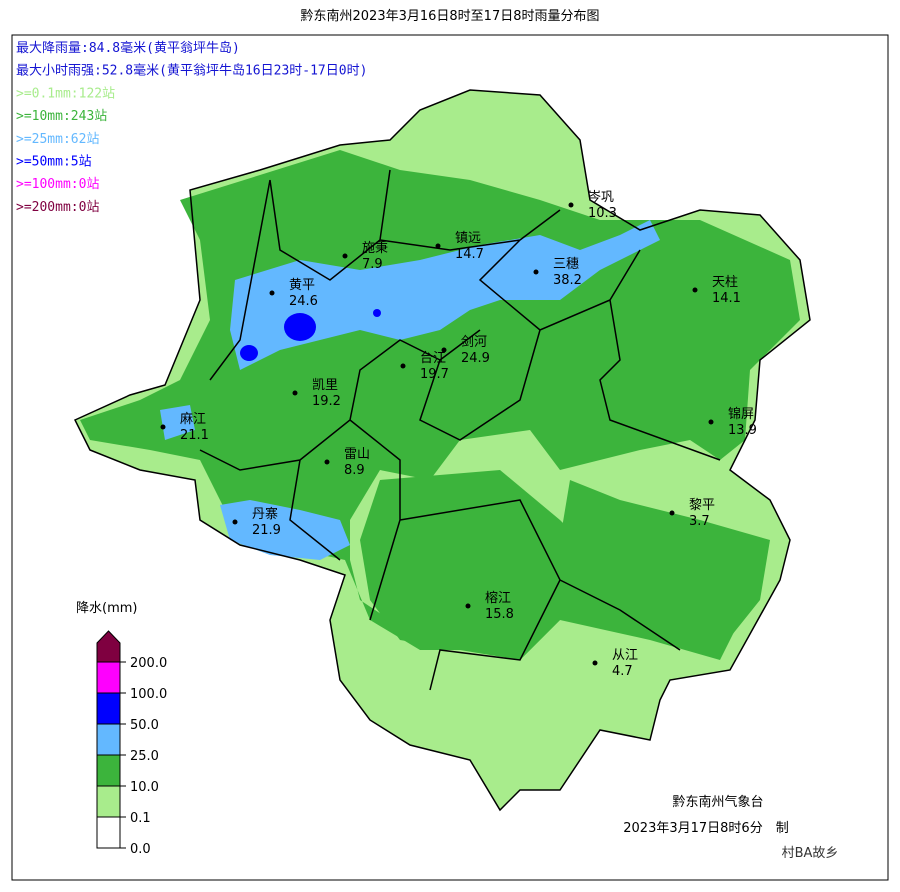  Describe the element at coordinates (468, 238) in the screenshot. I see `station-name: 镇远` at that location.